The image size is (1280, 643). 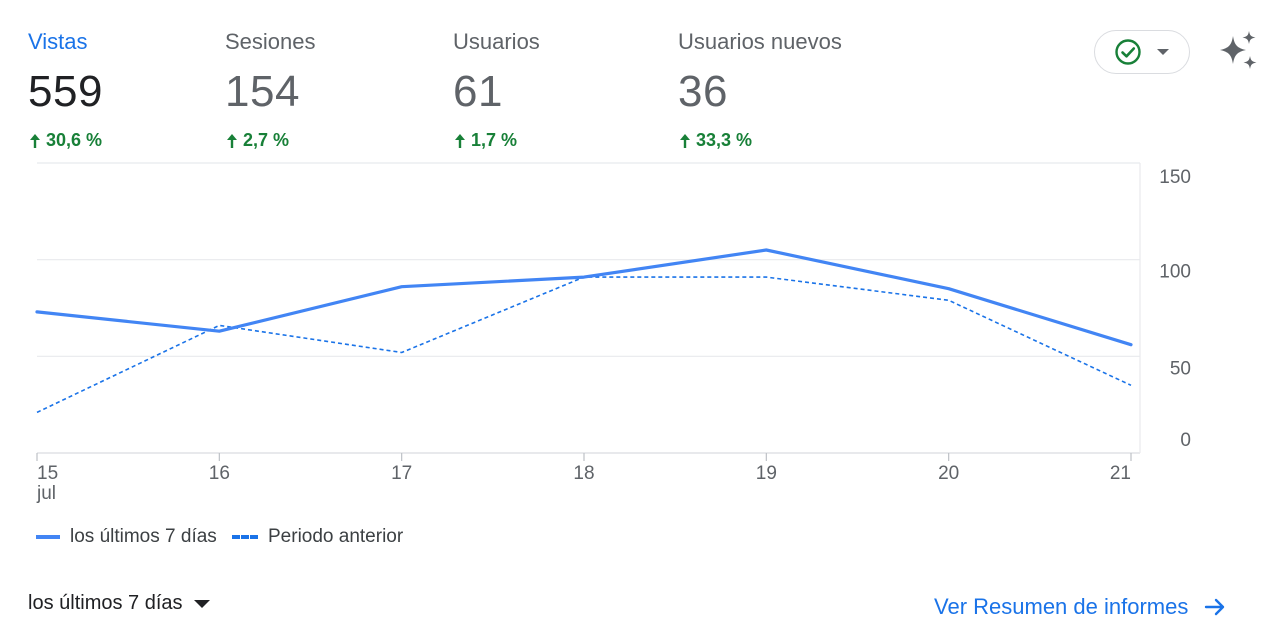 I want to click on x-tick-label: 15, so click(x=47, y=473).